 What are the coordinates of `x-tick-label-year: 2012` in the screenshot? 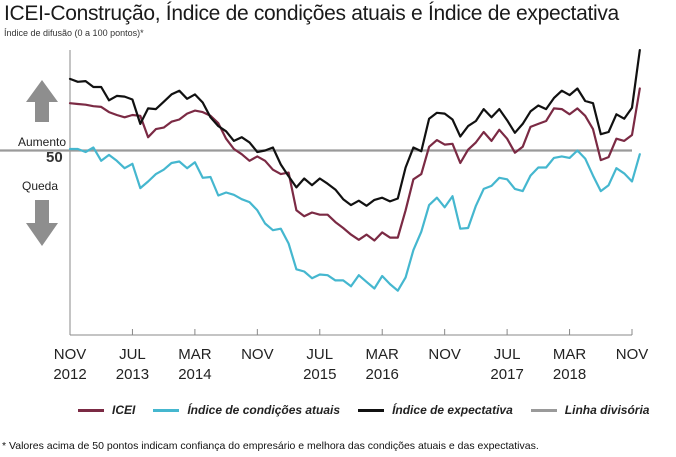 It's located at (69, 374).